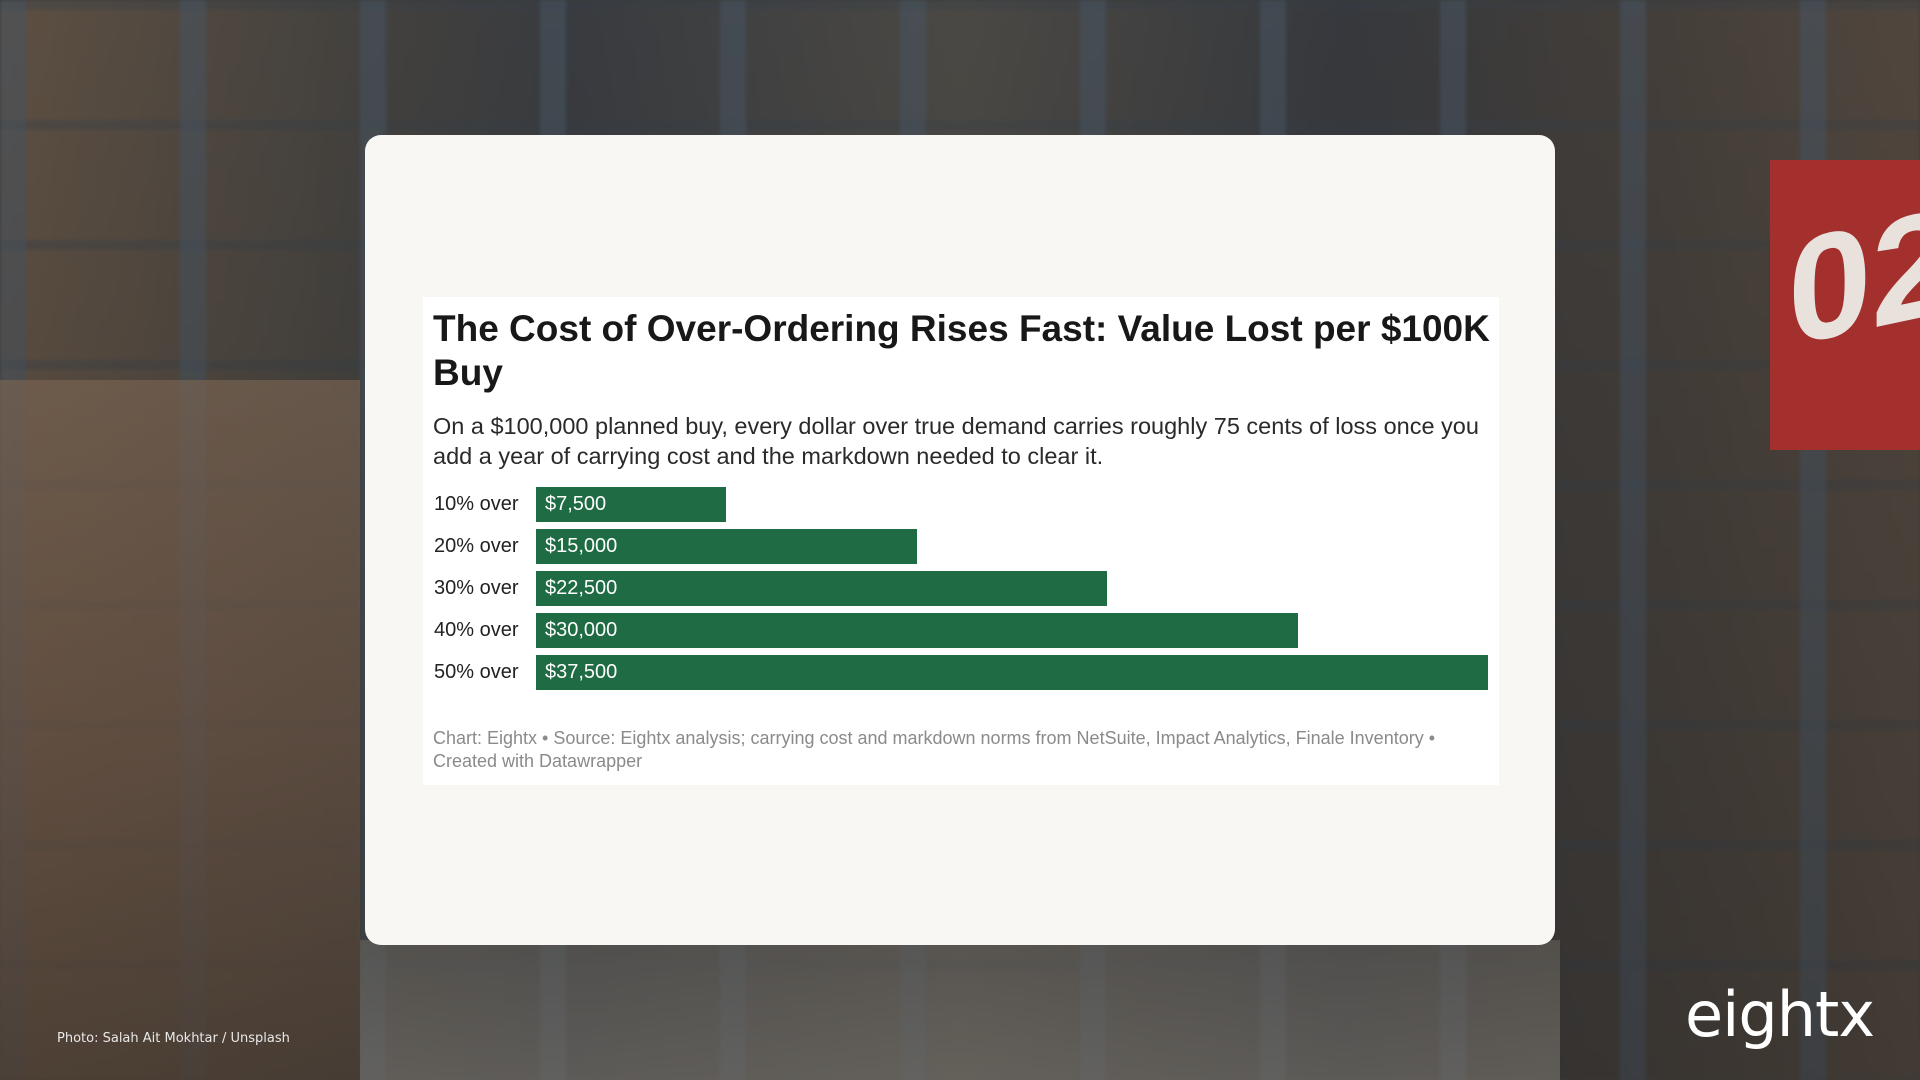 The image size is (1920, 1080). What do you see at coordinates (476, 546) in the screenshot?
I see `bar-category-label: 20% over` at bounding box center [476, 546].